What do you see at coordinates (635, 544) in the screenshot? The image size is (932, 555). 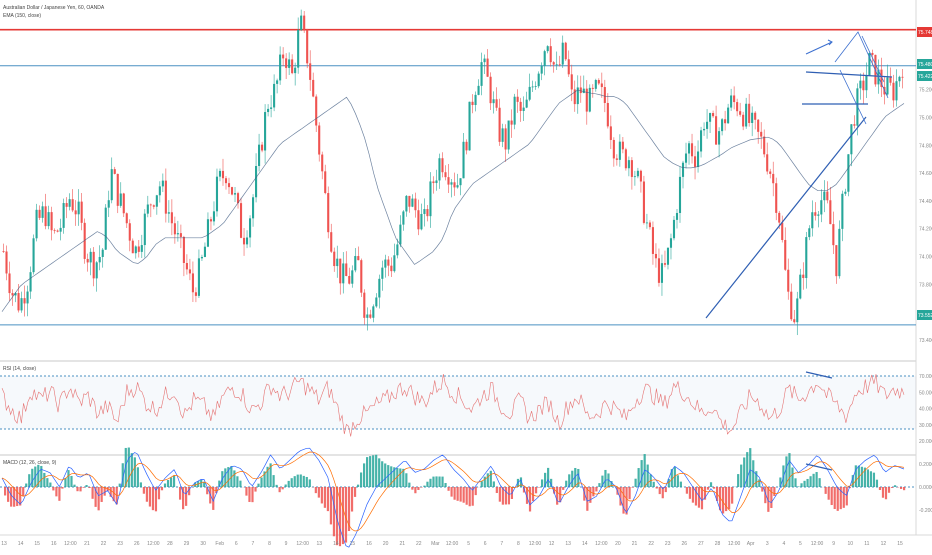 I see `time-tick-label: 21` at bounding box center [635, 544].